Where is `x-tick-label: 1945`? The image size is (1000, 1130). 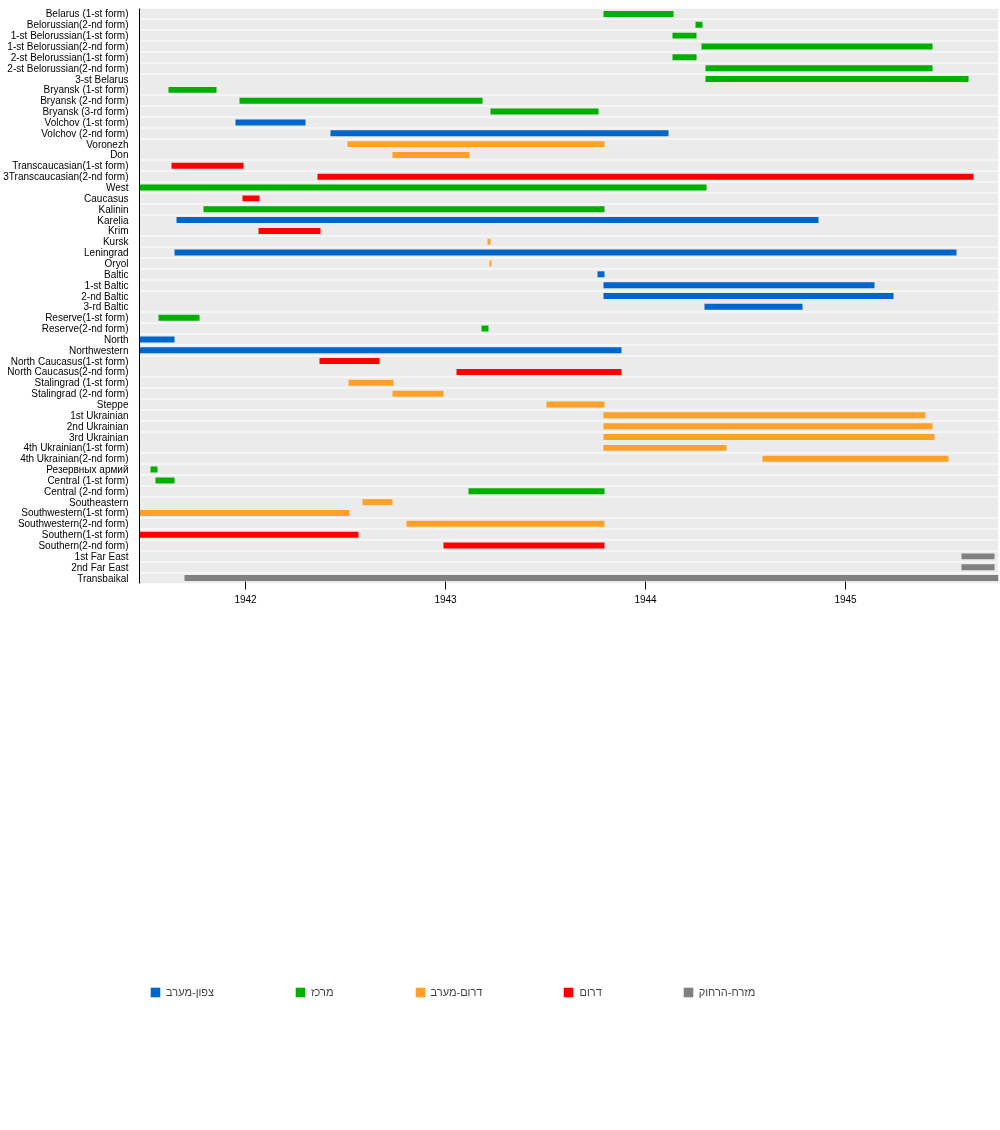
x-tick-label: 1945 is located at coordinates (846, 599).